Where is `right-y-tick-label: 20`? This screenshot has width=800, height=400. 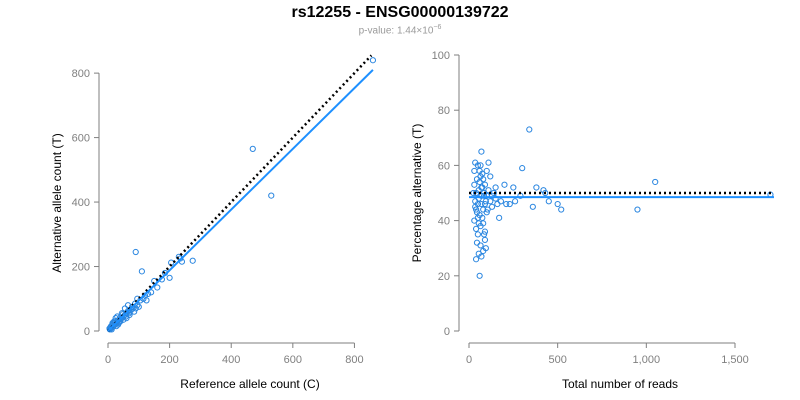
right-y-tick-label: 20 is located at coordinates (444, 277).